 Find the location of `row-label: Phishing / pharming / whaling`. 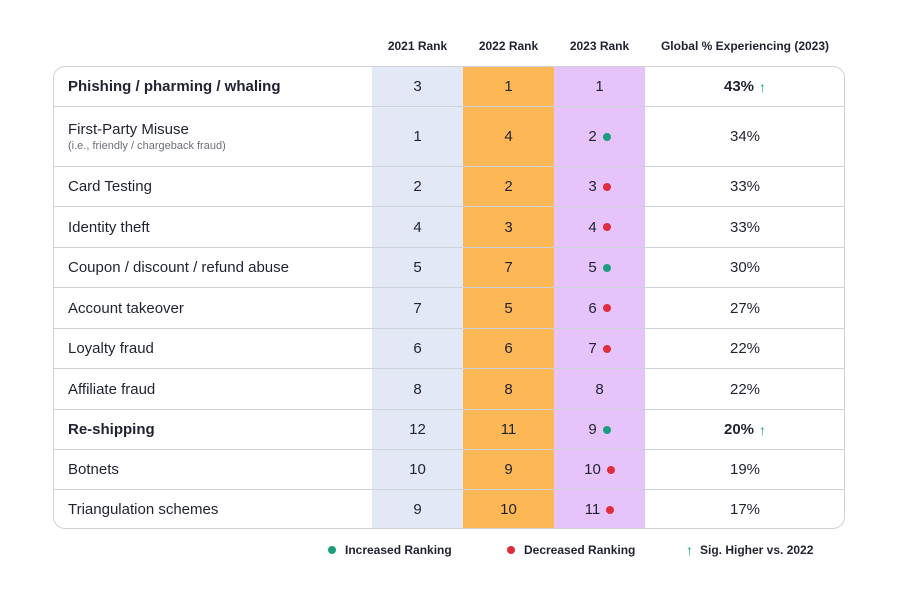

row-label: Phishing / pharming / whaling is located at coordinates (174, 86).